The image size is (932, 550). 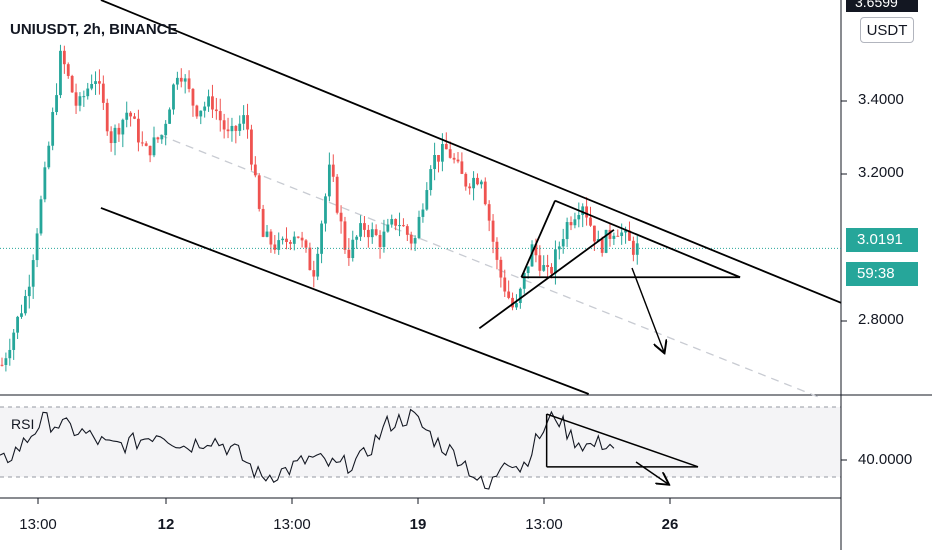 What do you see at coordinates (887, 30) in the screenshot?
I see `currency-button: USDT` at bounding box center [887, 30].